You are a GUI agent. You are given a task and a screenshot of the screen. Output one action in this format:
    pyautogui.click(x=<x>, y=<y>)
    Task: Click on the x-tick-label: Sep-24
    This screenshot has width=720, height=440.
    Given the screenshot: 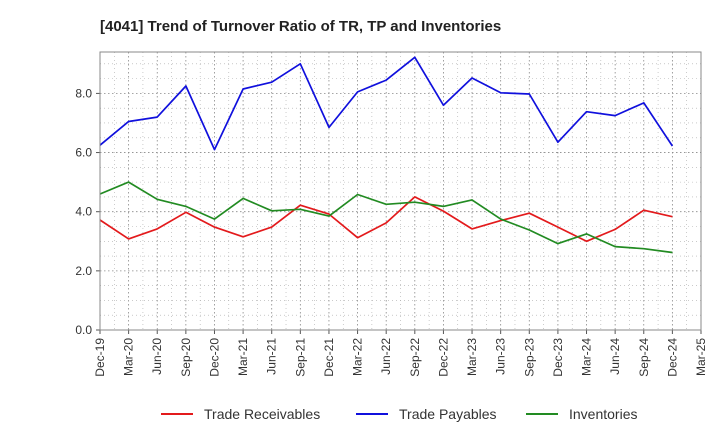 What is the action you would take?
    pyautogui.click(x=644, y=357)
    